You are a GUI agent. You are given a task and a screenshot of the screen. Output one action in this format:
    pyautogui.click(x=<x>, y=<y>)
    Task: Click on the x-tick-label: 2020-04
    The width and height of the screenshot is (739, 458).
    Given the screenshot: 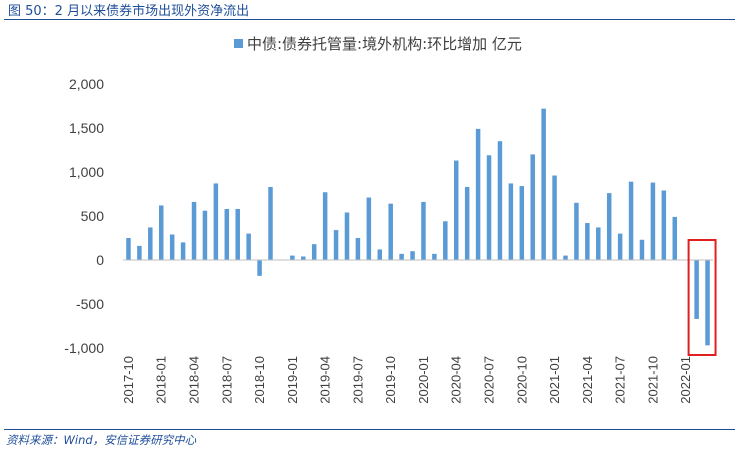 What is the action you would take?
    pyautogui.click(x=456, y=380)
    